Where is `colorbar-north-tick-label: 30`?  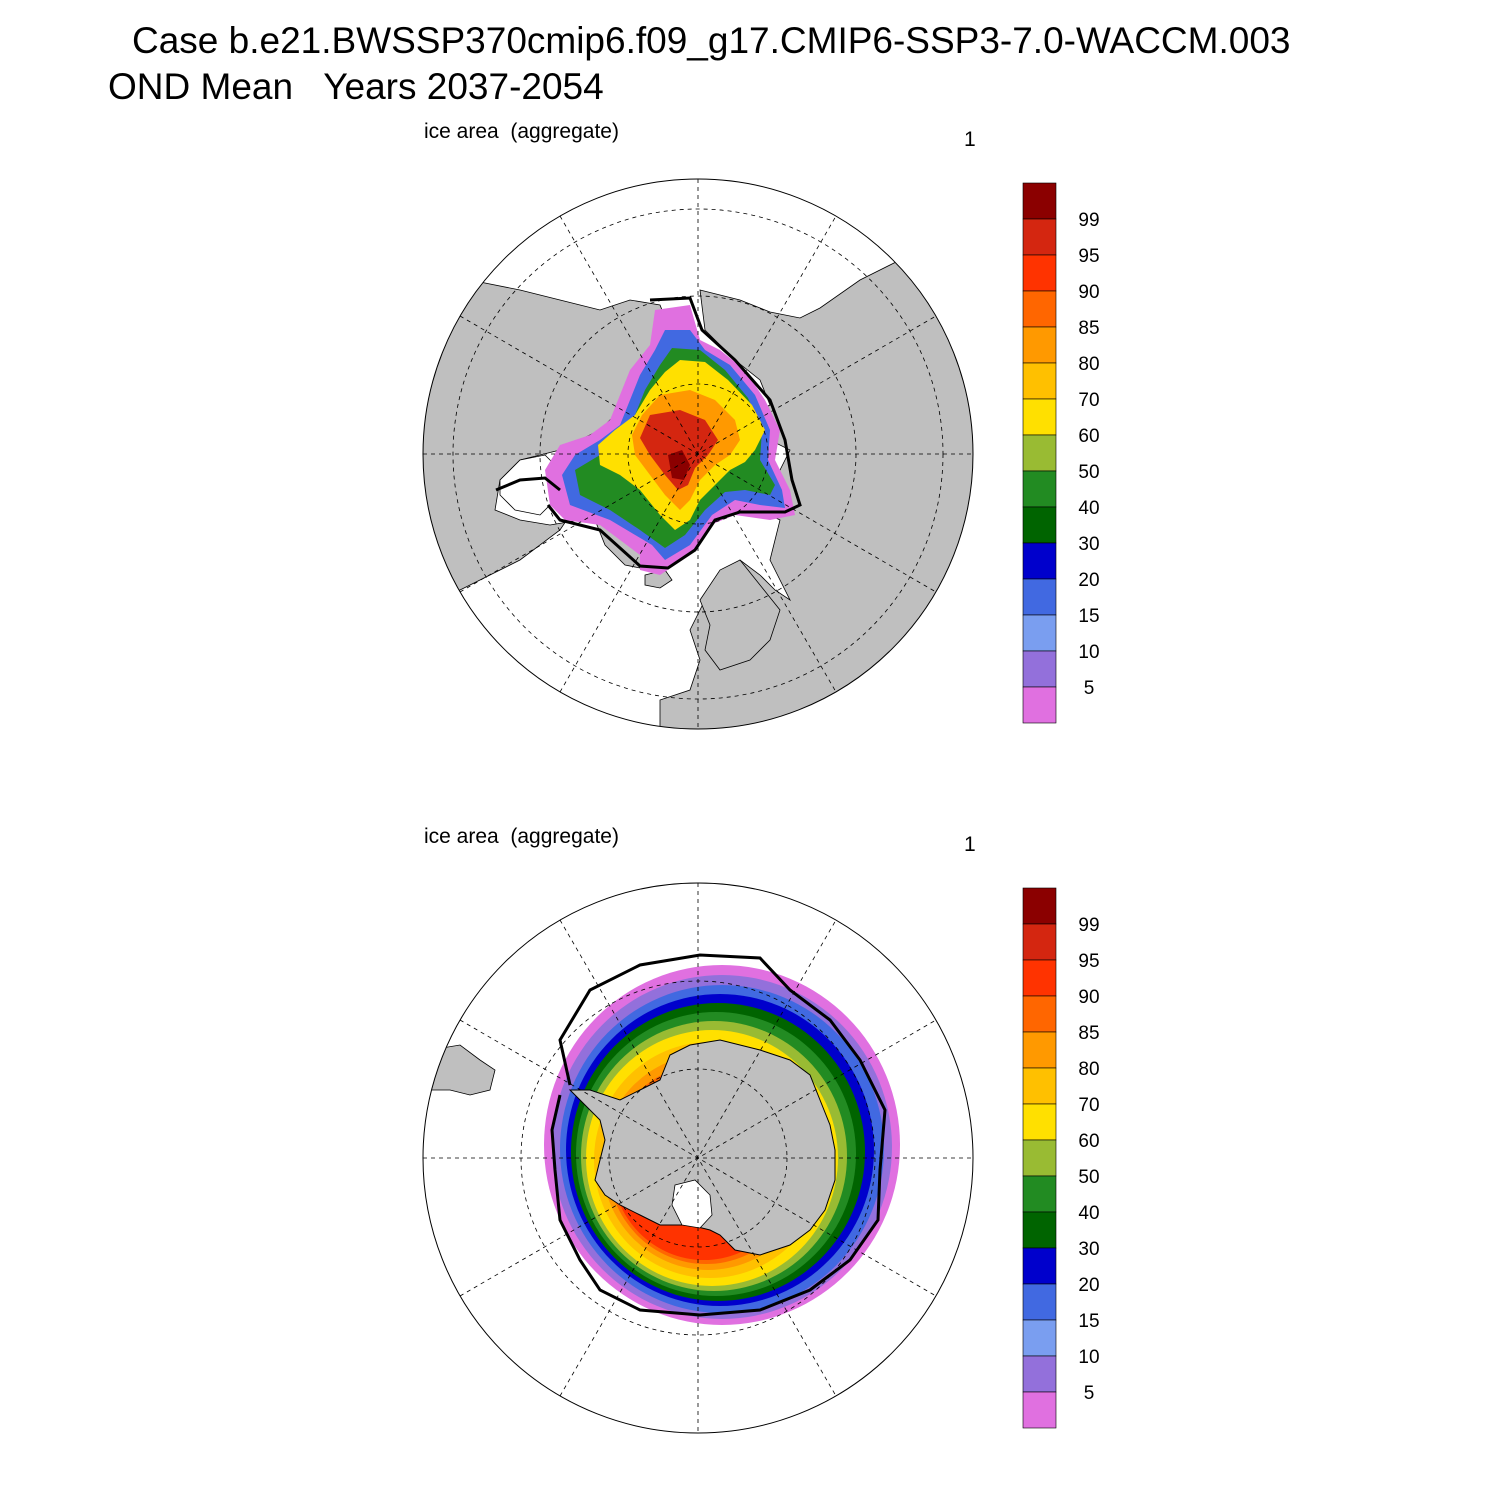
colorbar-north-tick-label: 30 is located at coordinates (1088, 544).